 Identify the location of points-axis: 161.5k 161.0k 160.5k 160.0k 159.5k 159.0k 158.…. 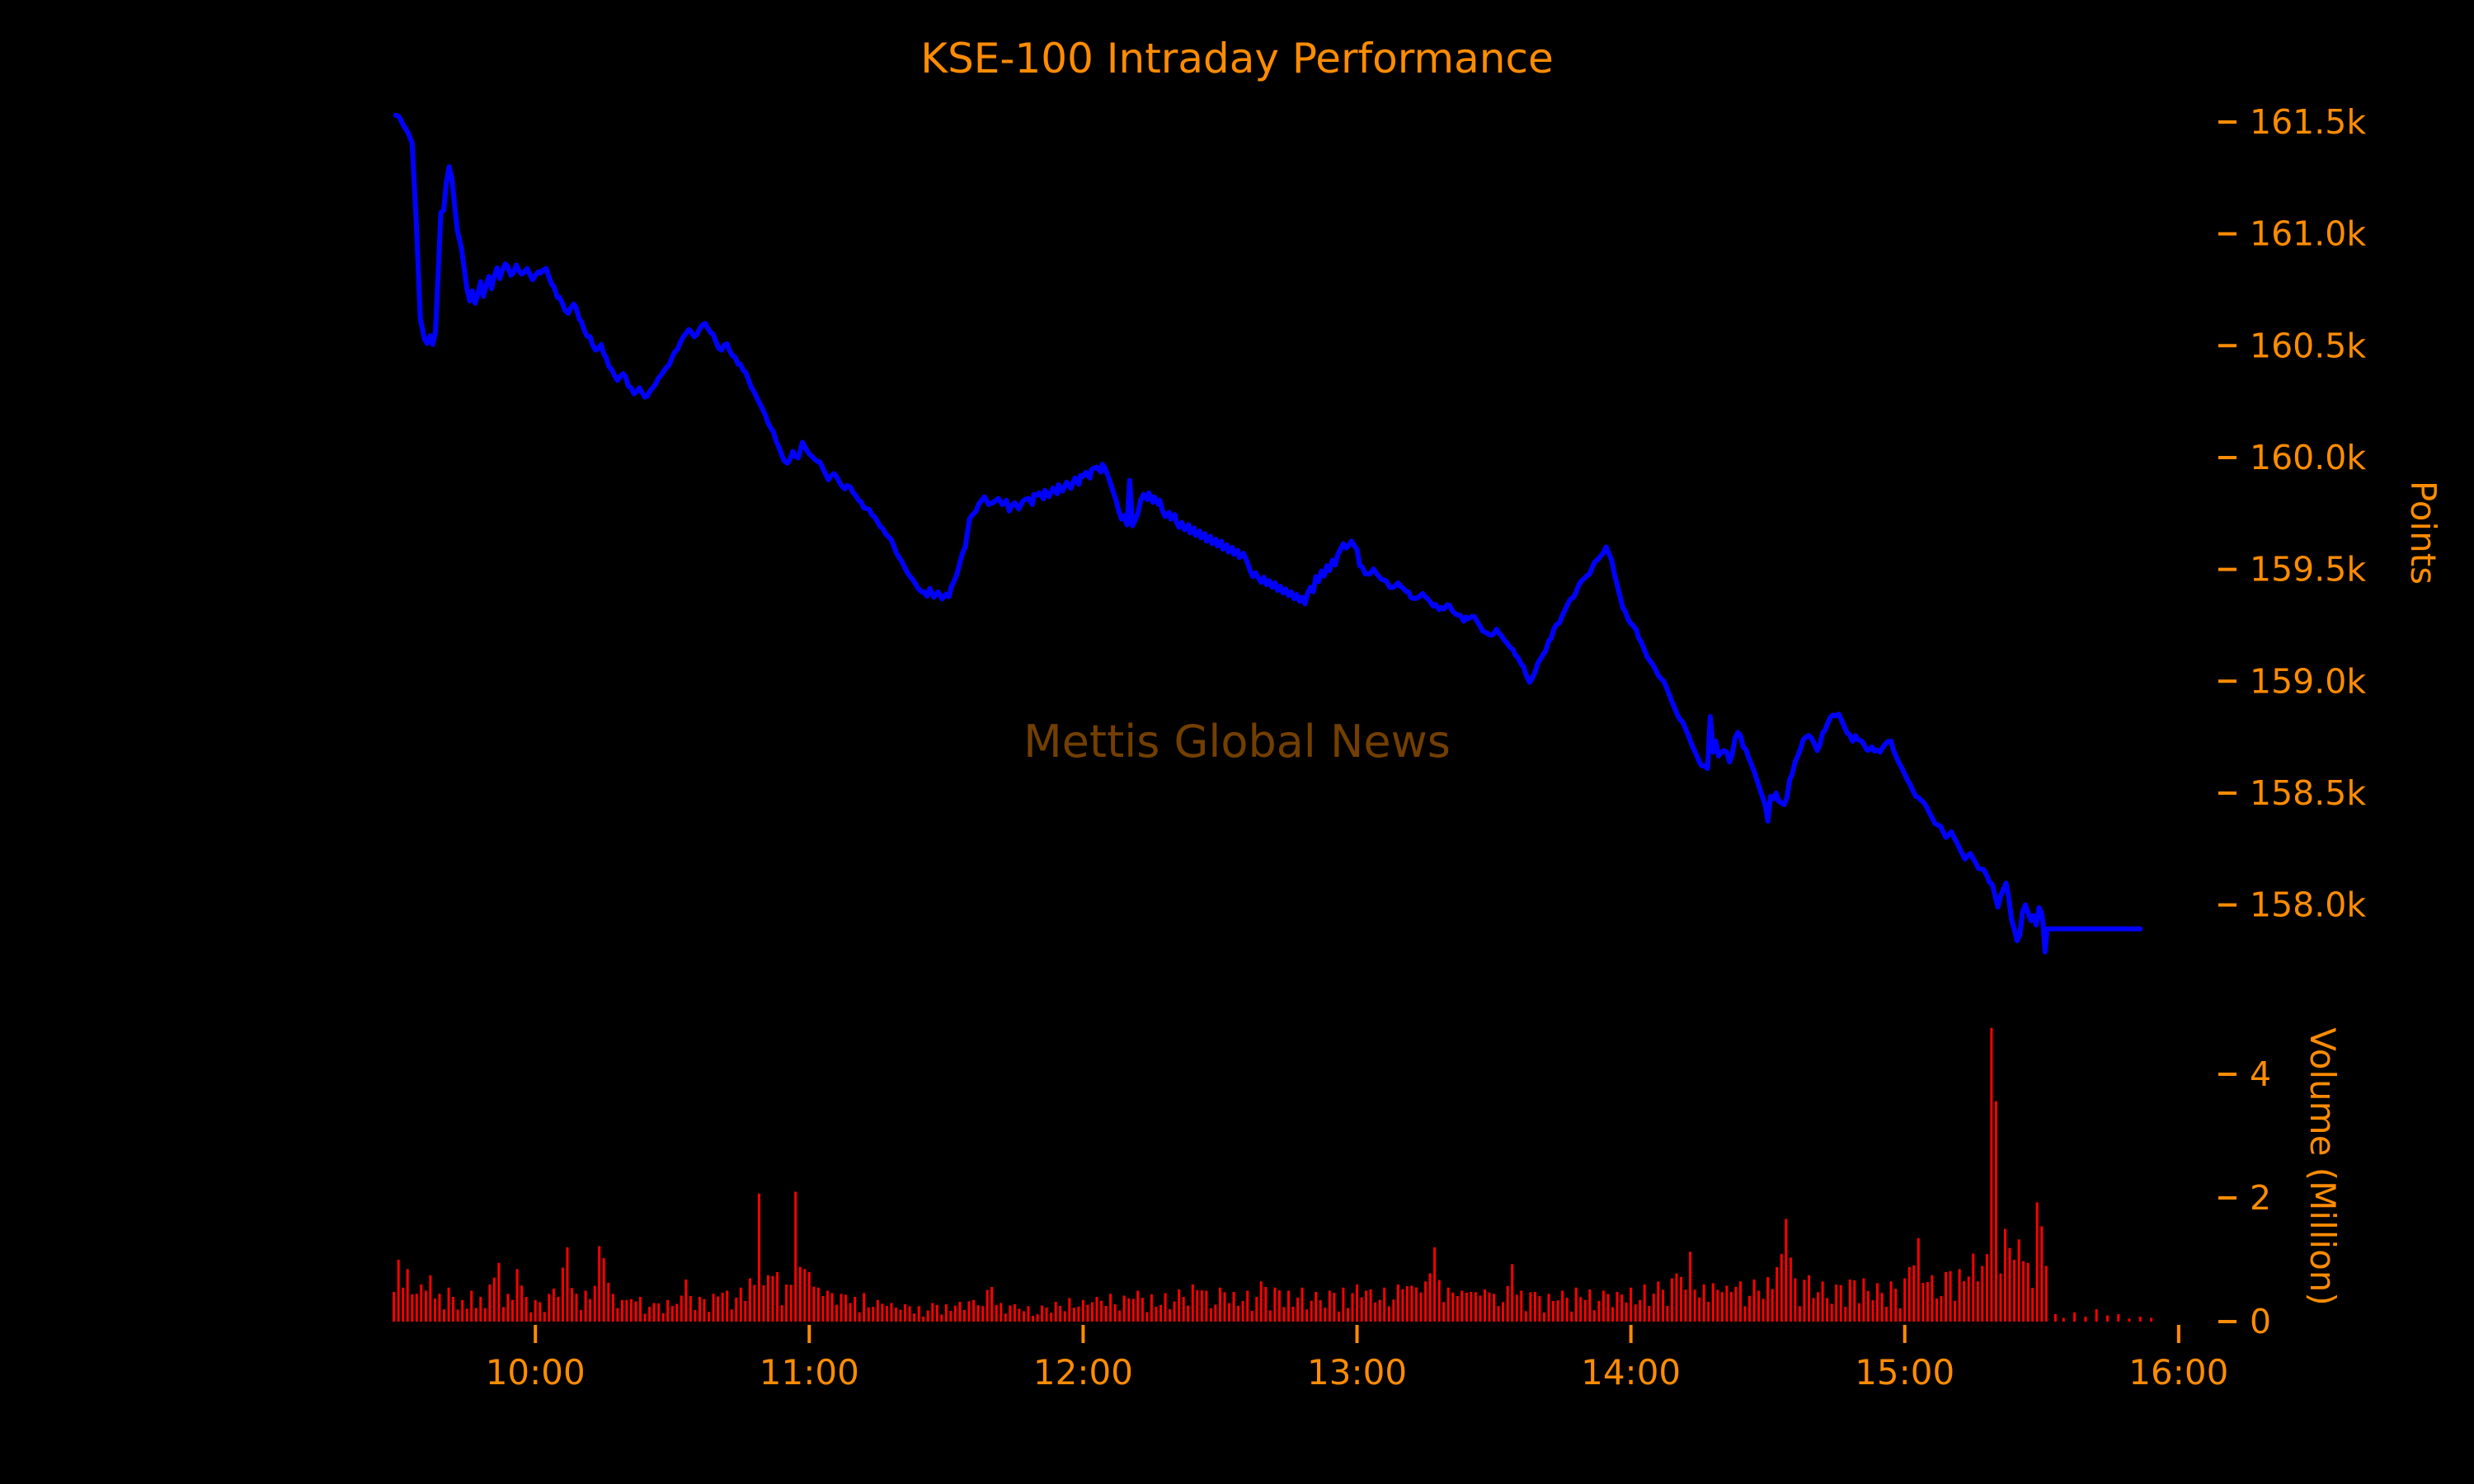
(2292, 513).